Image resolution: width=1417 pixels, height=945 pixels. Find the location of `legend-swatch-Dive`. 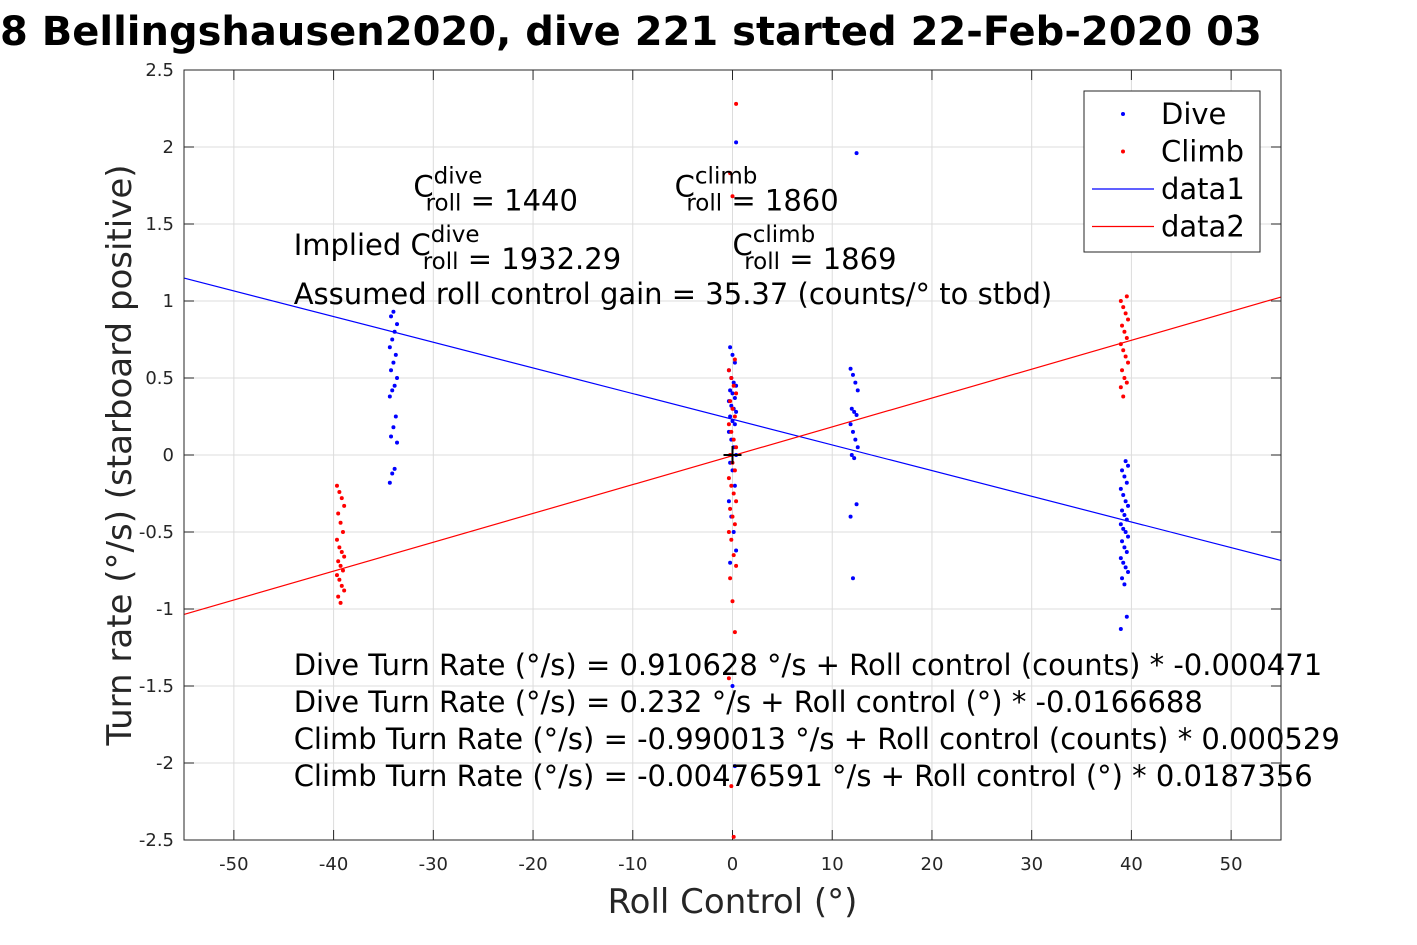

legend-swatch-Dive is located at coordinates (1123, 114).